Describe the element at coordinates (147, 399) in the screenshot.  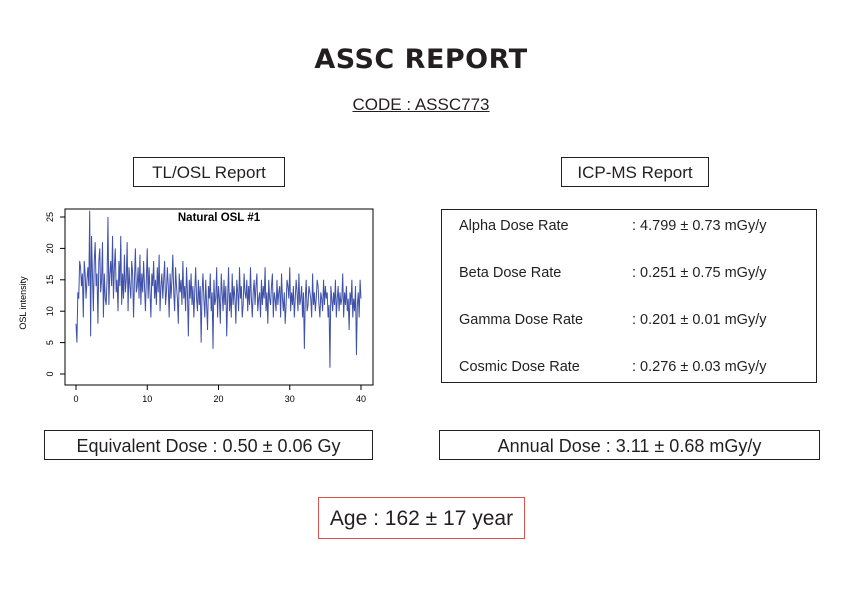
I see `x-tick-label: 10` at that location.